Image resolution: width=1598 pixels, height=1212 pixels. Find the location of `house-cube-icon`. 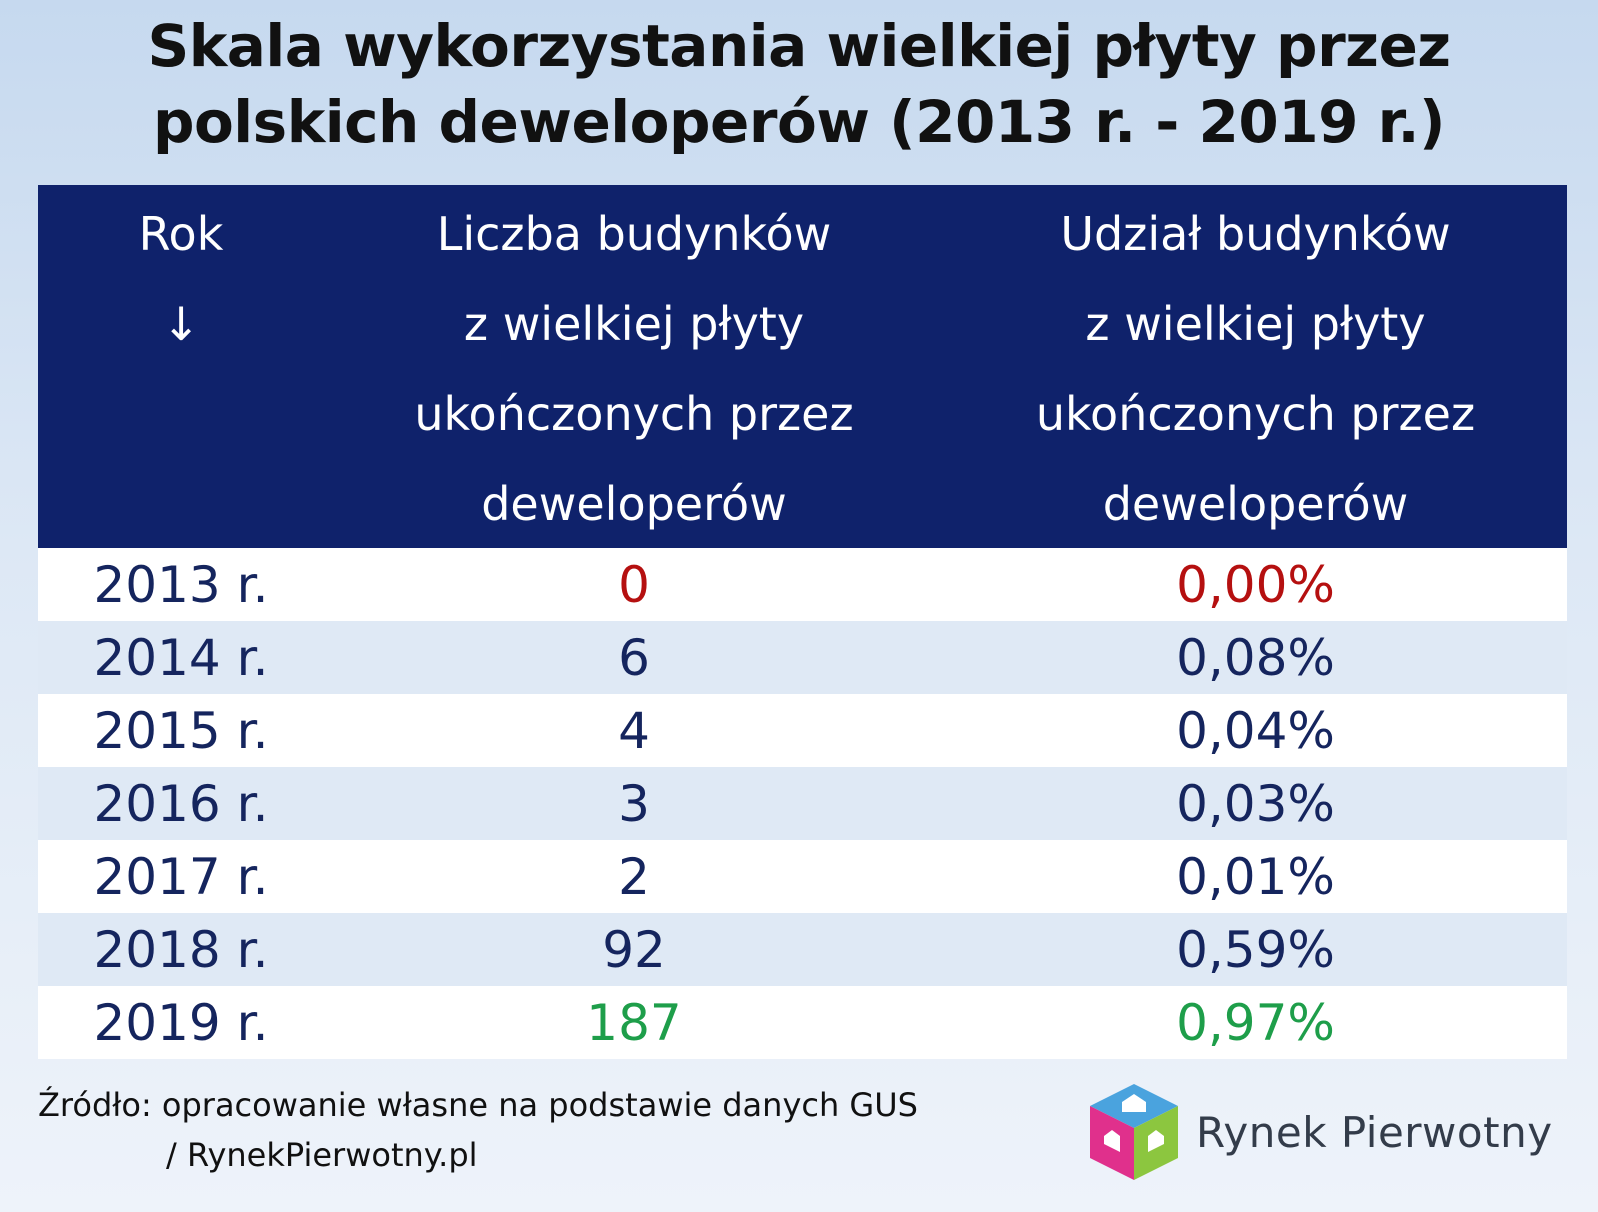

house-cube-icon is located at coordinates (1134, 1132).